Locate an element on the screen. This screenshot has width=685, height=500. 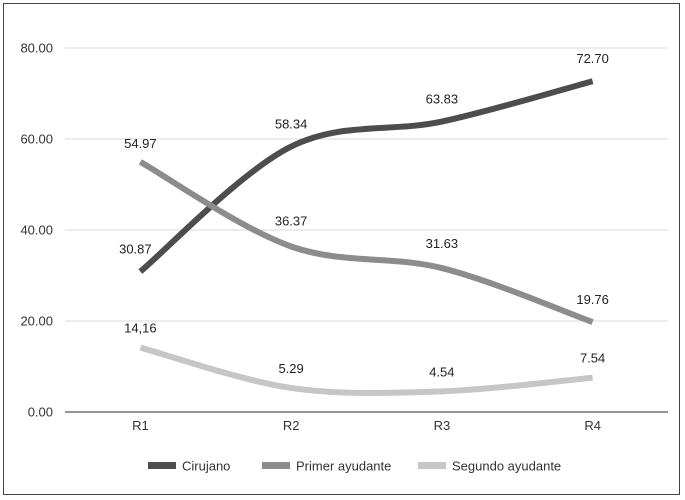
legend: Cirujano Primer ayudante Segundo ayudante is located at coordinates (354, 466).